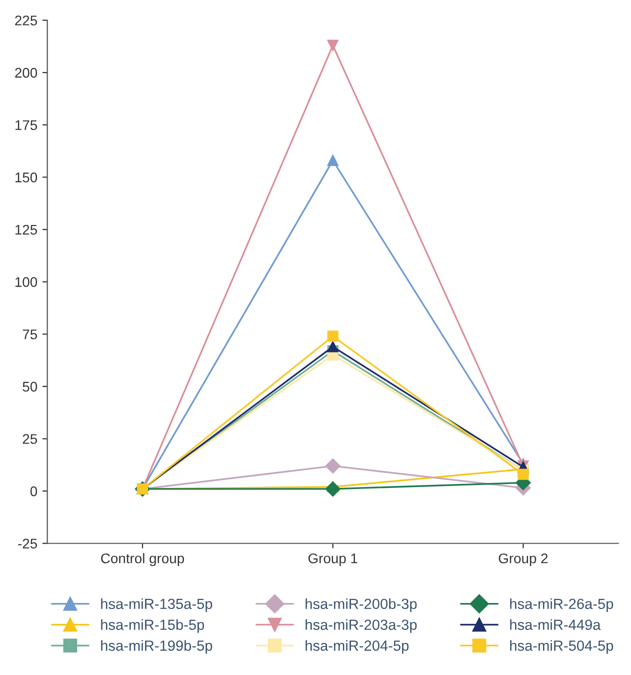 This screenshot has height=675, width=631. Describe the element at coordinates (26, 229) in the screenshot. I see `y-tick-label: 125` at that location.